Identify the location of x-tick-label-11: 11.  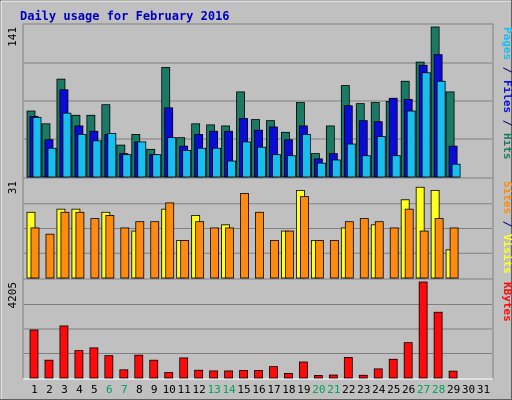
(184, 389).